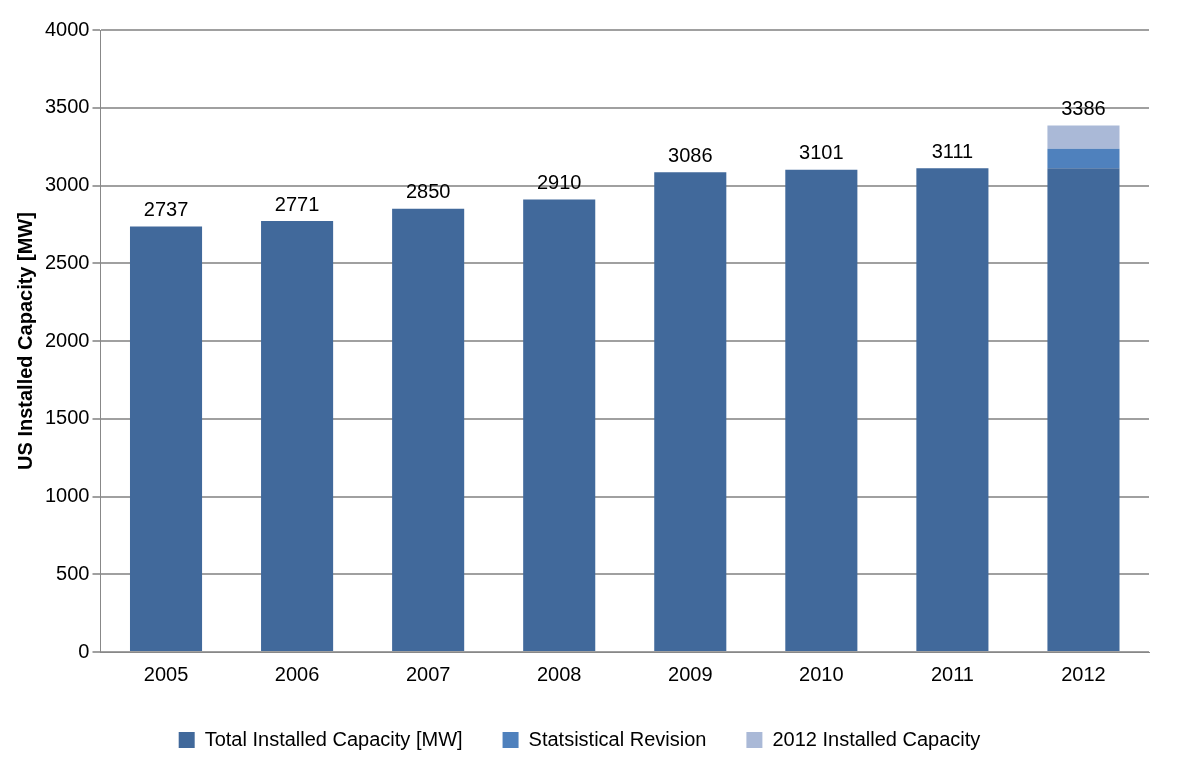 This screenshot has height=770, width=1199. I want to click on legend-label: Statsistical Revision, so click(617, 738).